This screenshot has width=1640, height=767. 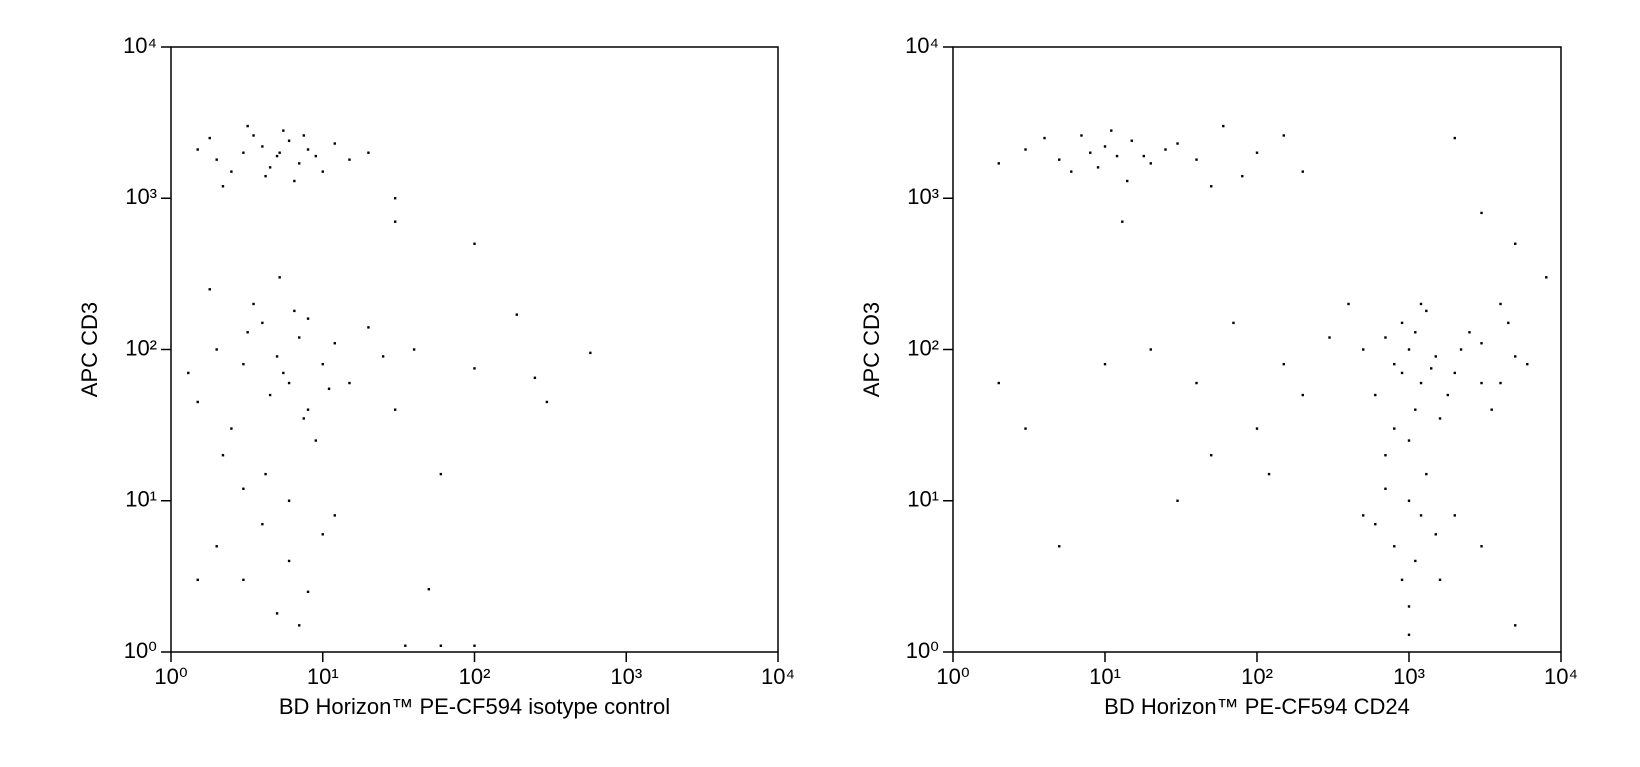 What do you see at coordinates (474, 706) in the screenshot?
I see `x-axis-label: BD Horizon™ PE-CF594 isotype control` at bounding box center [474, 706].